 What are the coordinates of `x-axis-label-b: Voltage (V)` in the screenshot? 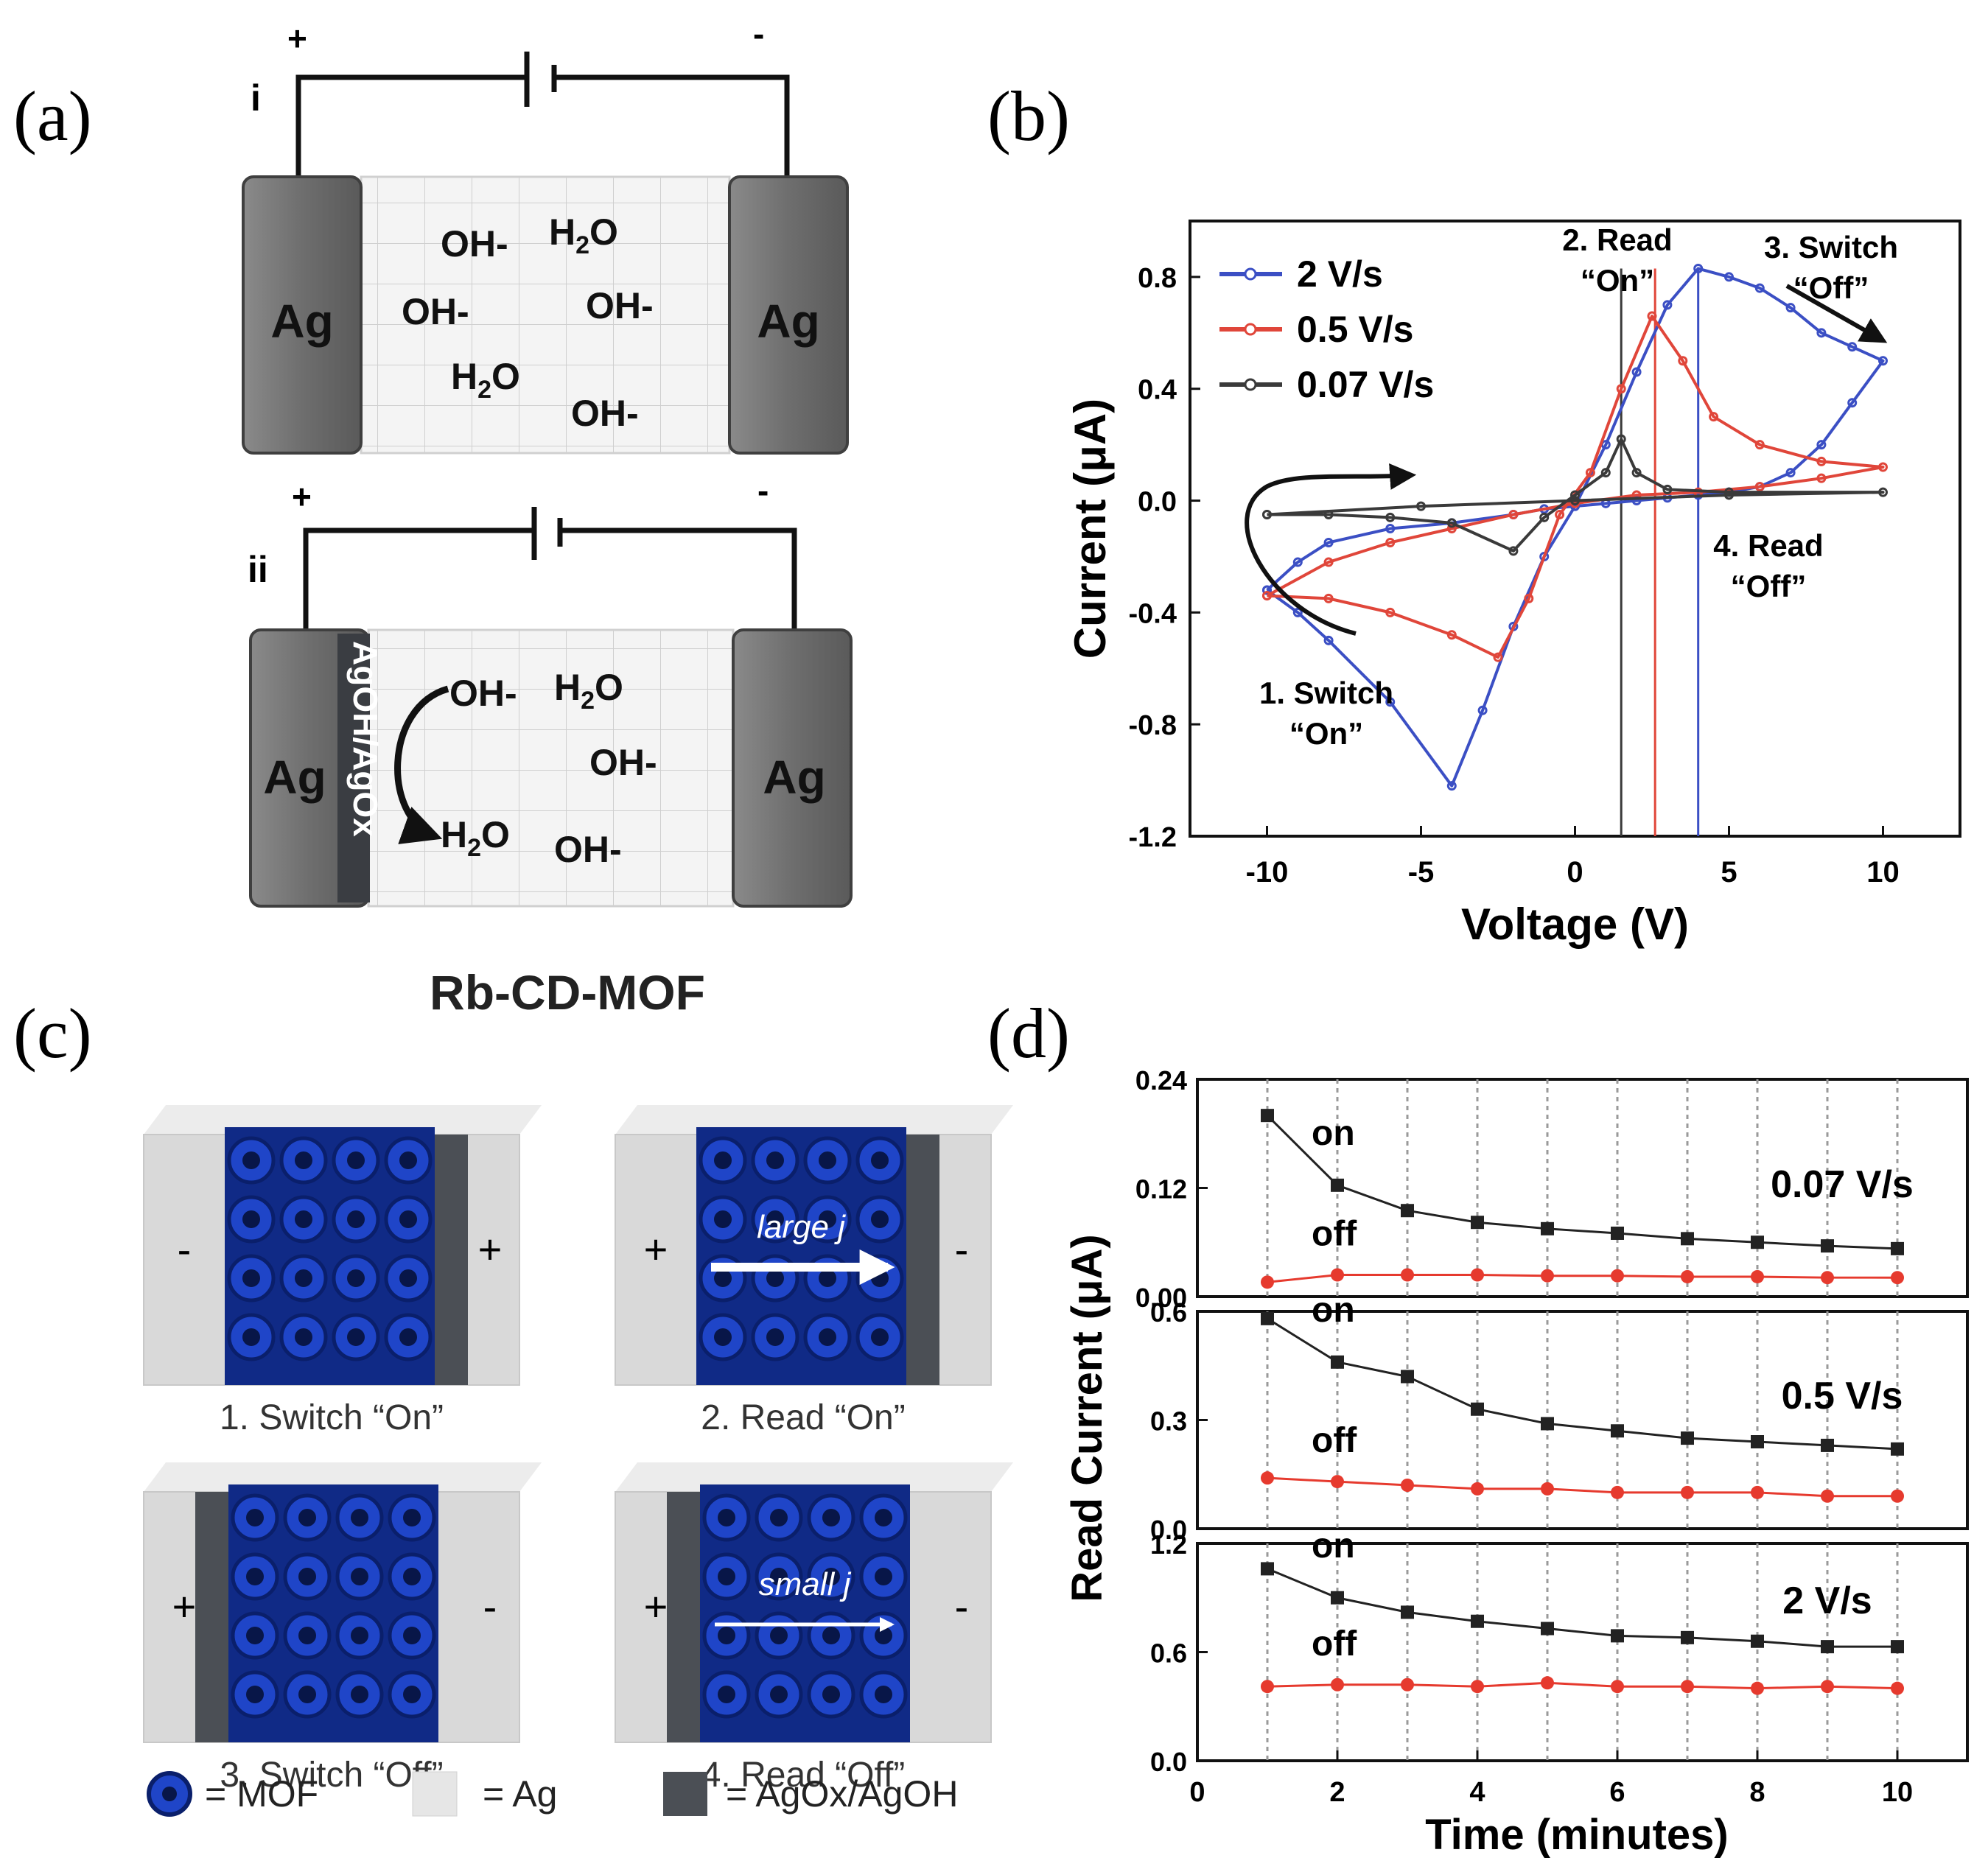 It's located at (1575, 924).